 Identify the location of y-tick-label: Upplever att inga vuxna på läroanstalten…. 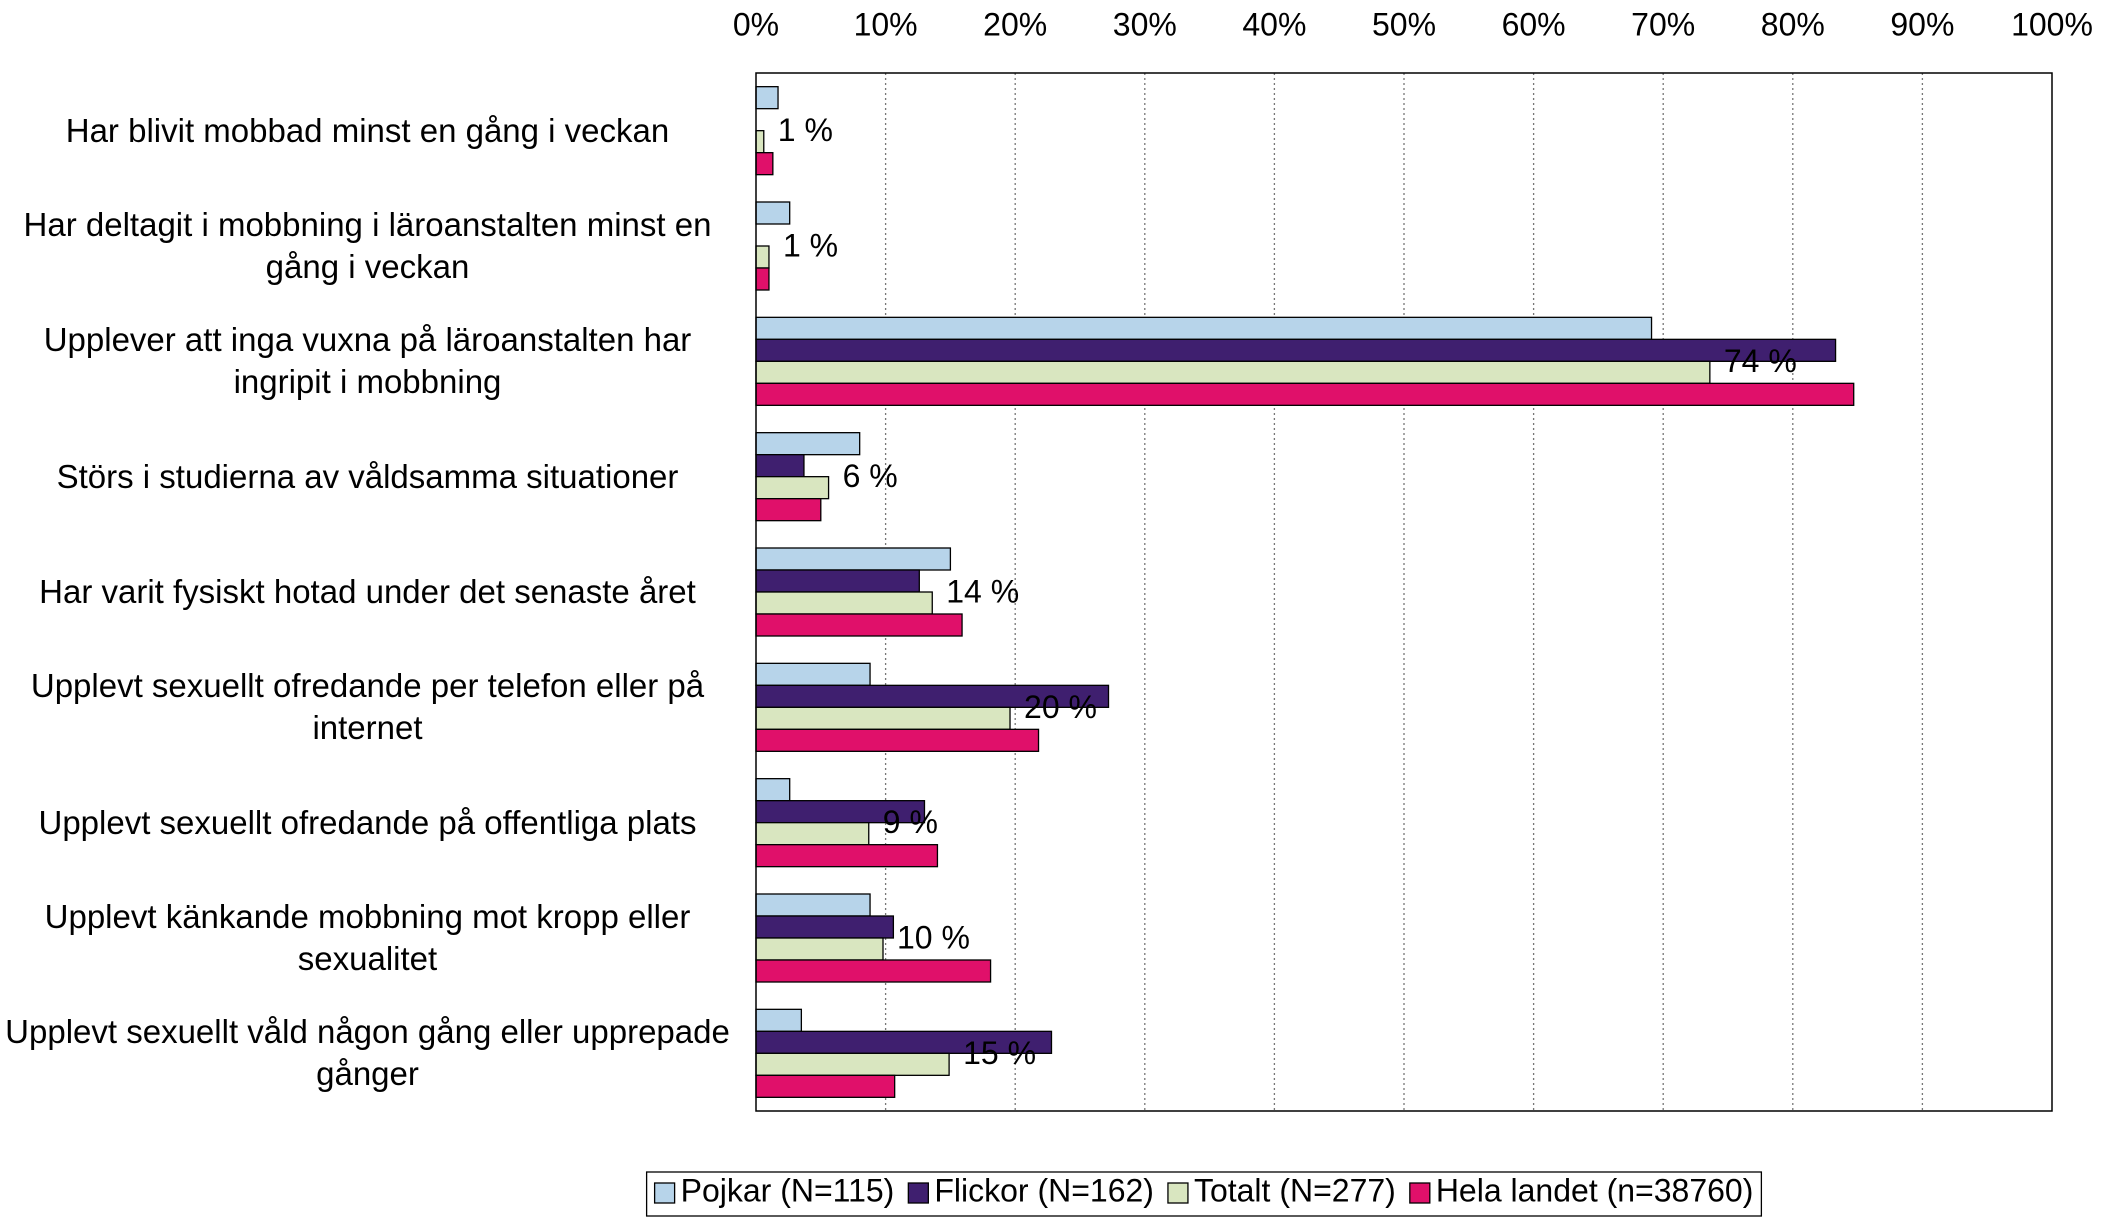
(367, 361).